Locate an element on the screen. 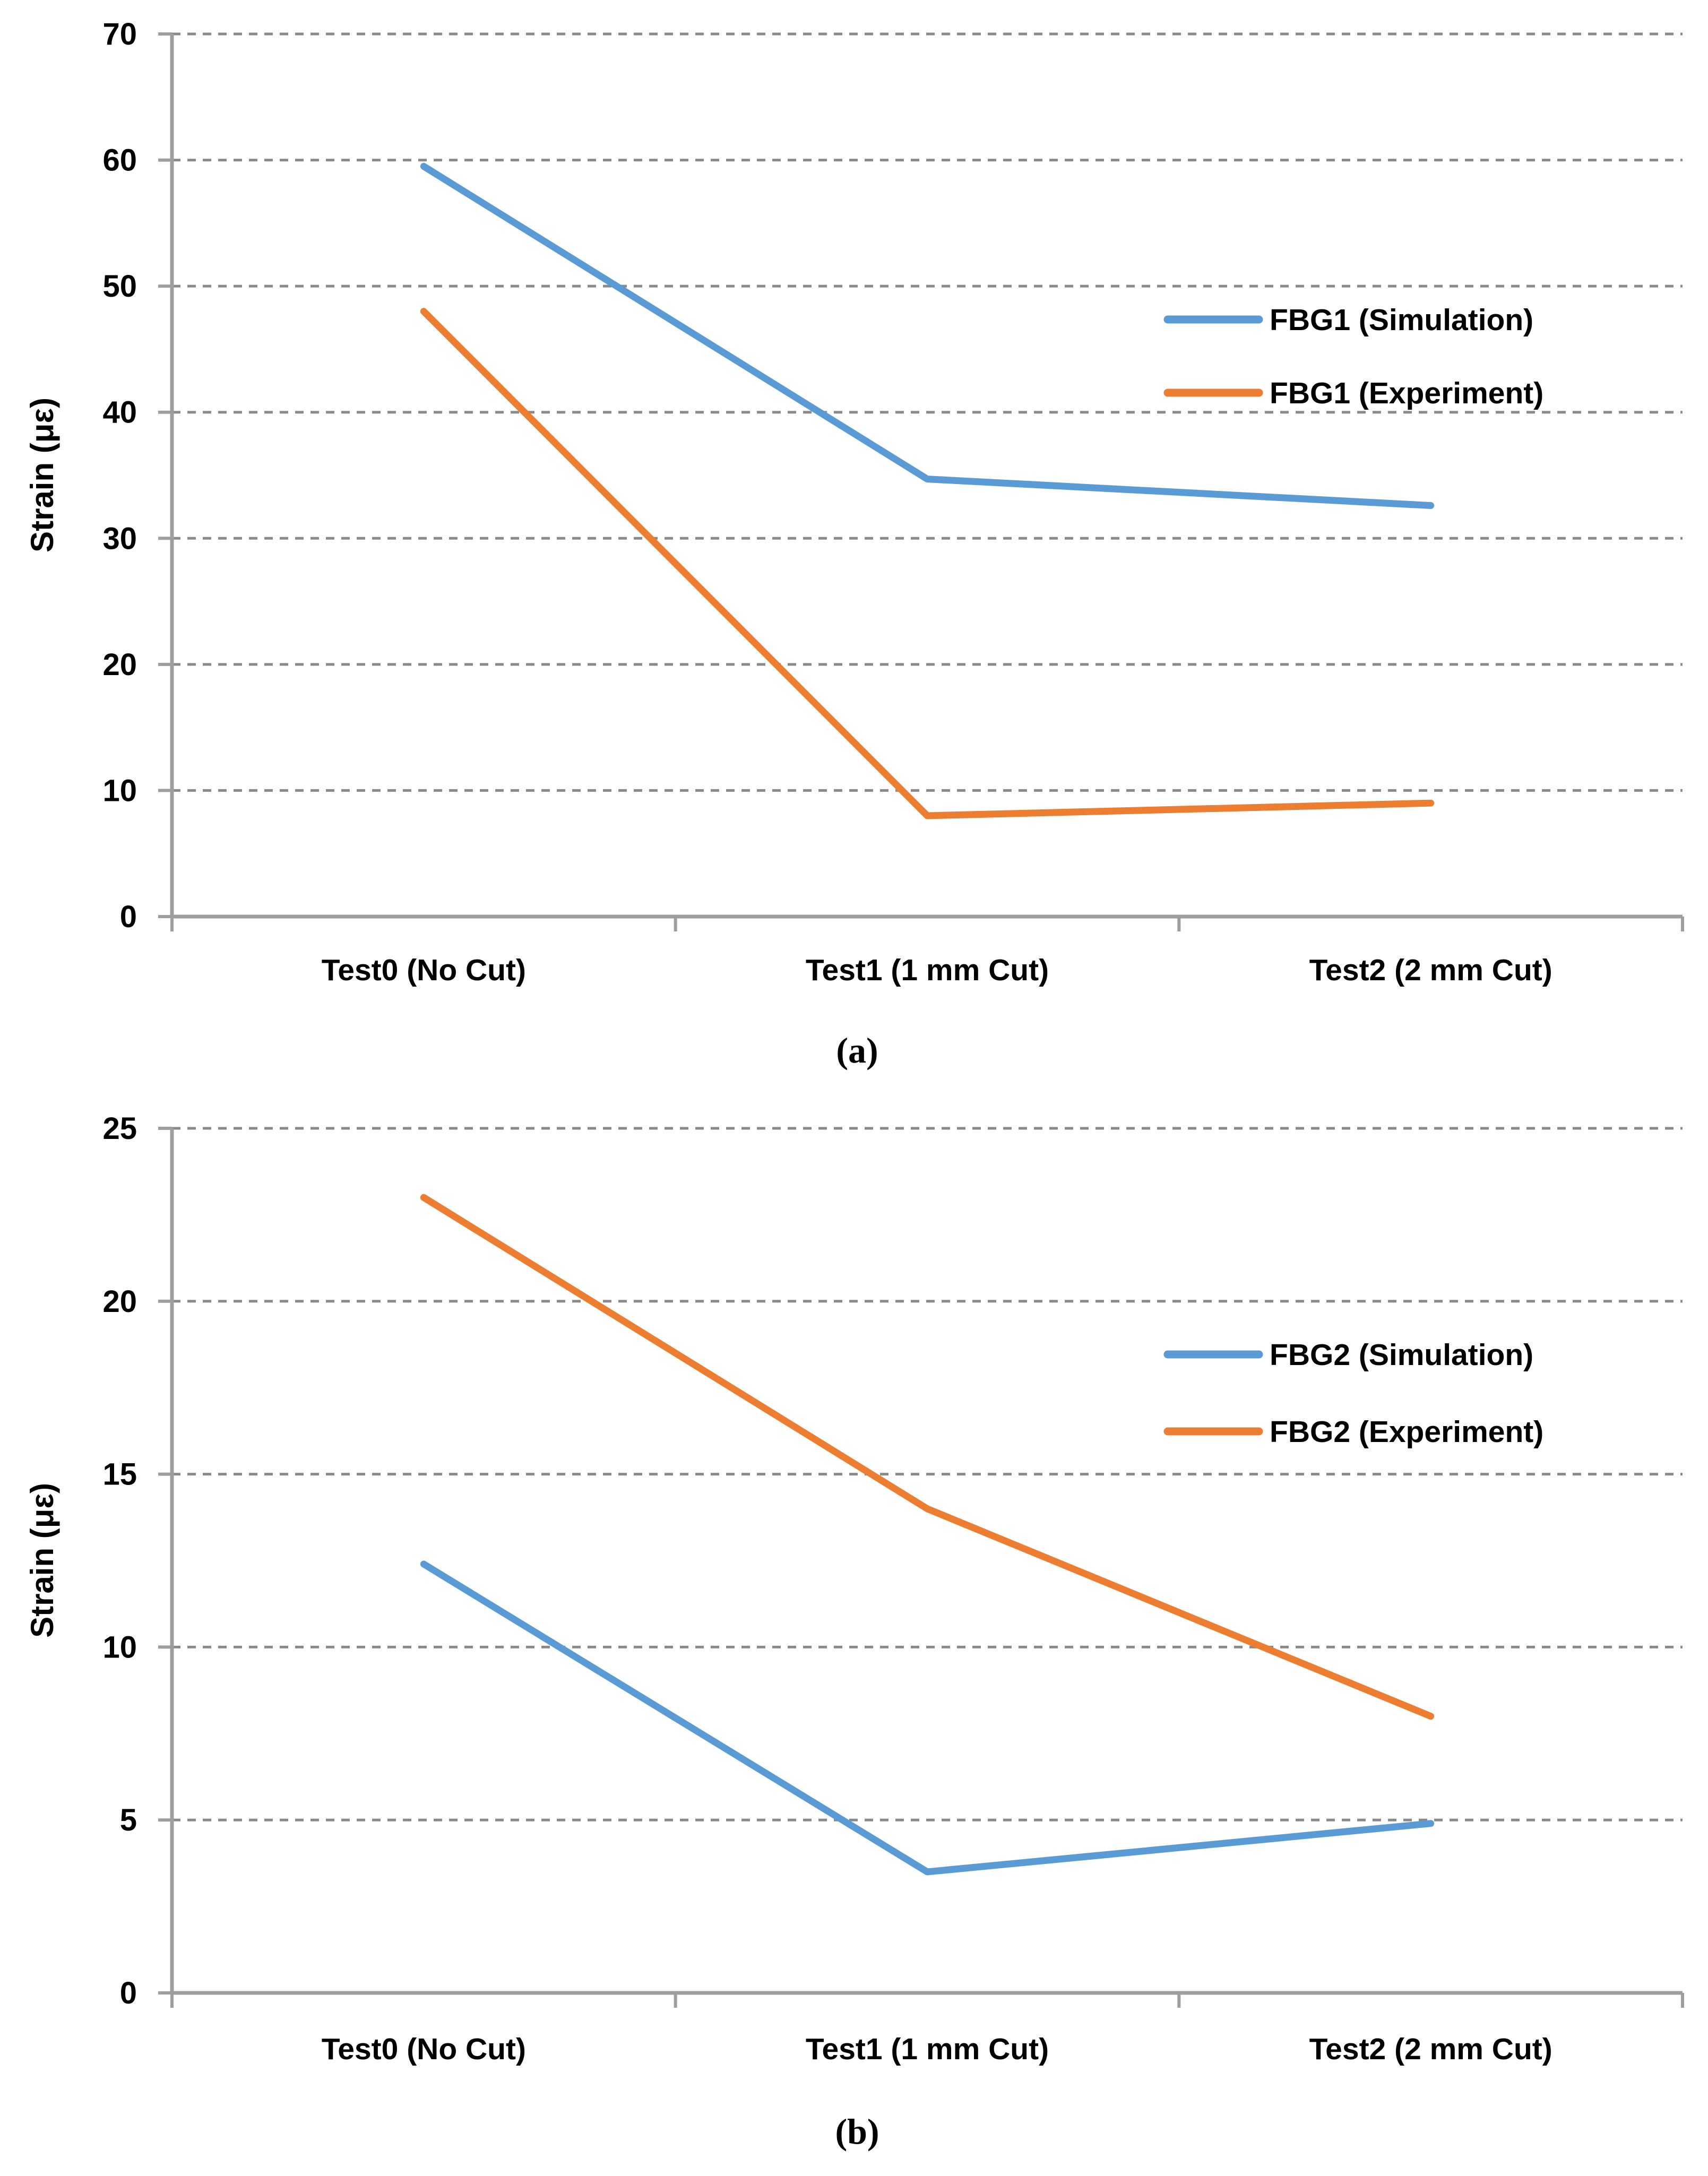  legend-label-fbg1-simulation: FBG1 (Simulation) is located at coordinates (1401, 320).